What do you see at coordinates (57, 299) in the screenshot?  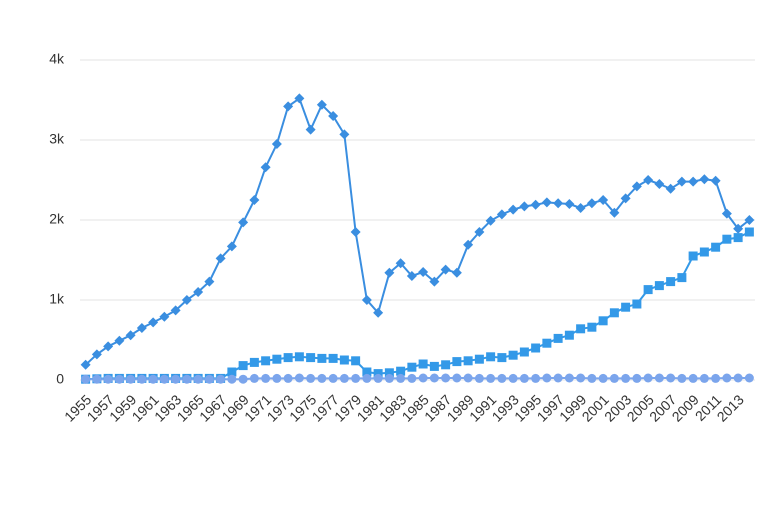 I see `y-tick-label: 1k` at bounding box center [57, 299].